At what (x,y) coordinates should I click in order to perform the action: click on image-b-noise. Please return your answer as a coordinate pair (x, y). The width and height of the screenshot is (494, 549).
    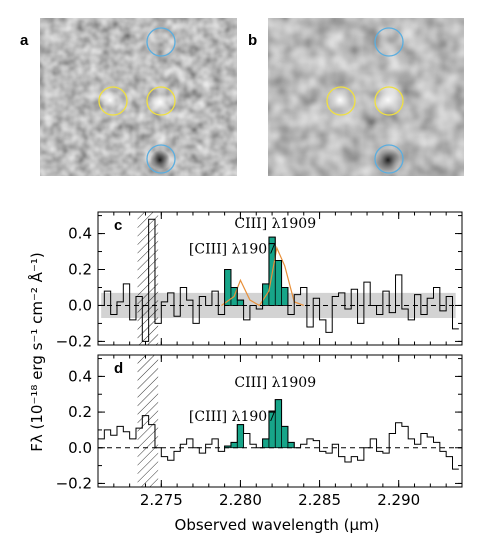
    Looking at the image, I should click on (366, 97).